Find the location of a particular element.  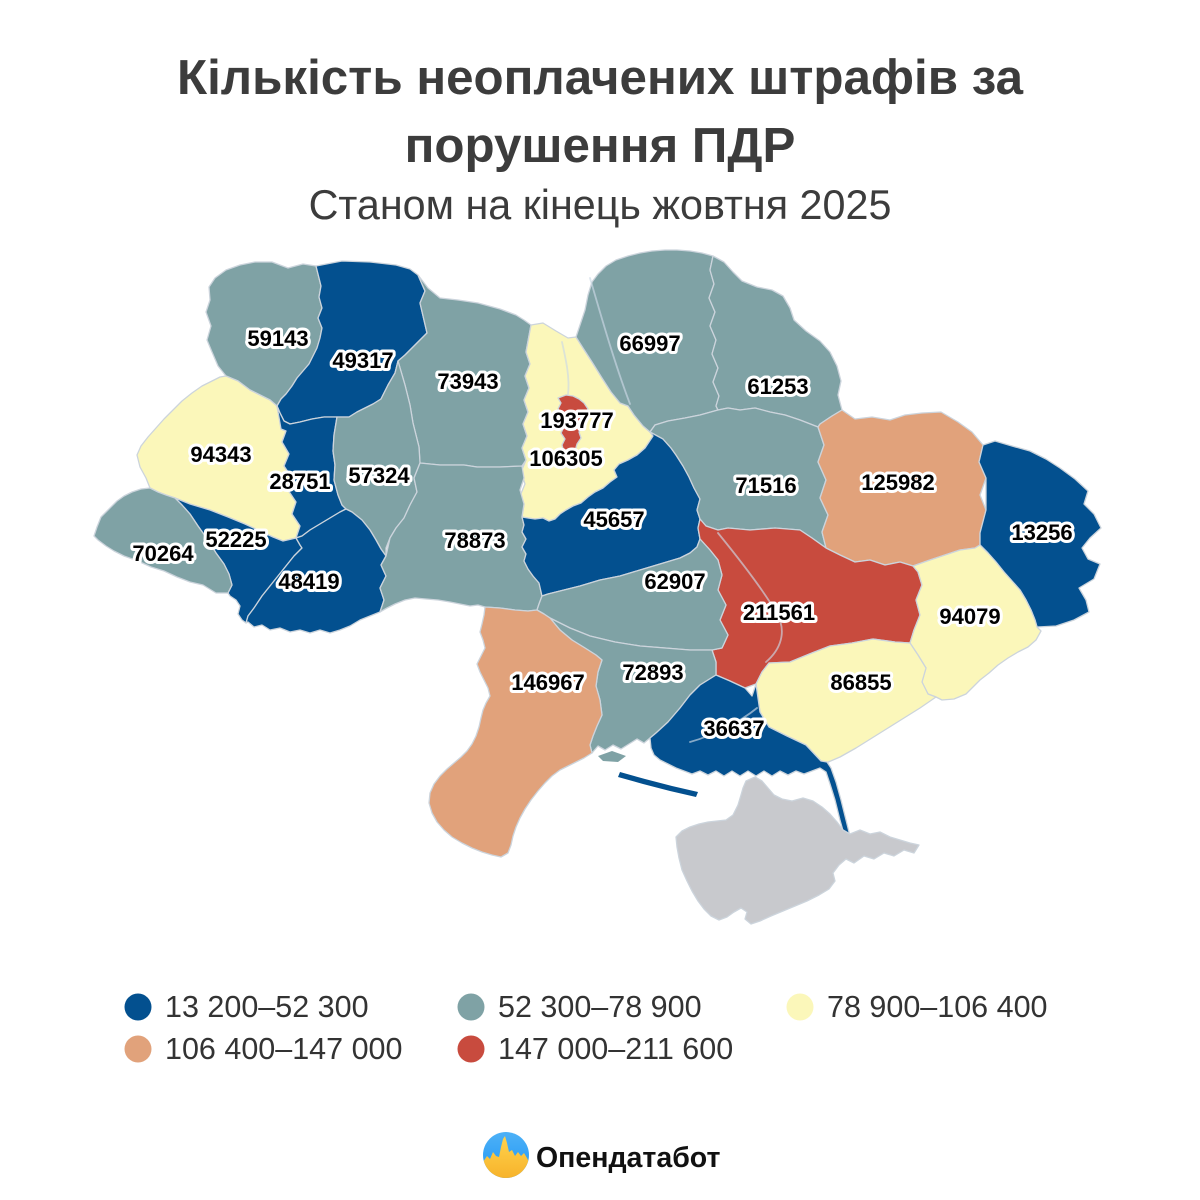

svg-text: 211561 is located at coordinates (779, 612).